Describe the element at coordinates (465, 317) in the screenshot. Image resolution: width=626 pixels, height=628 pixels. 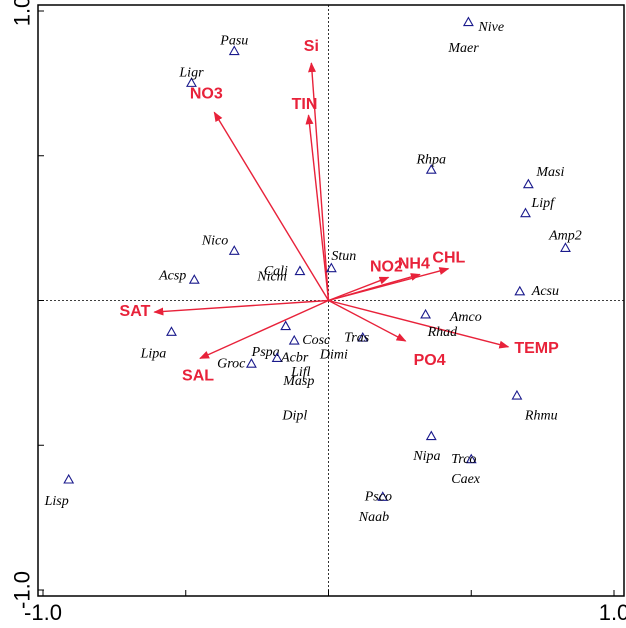
I see `species-label-amco: Amco` at that location.